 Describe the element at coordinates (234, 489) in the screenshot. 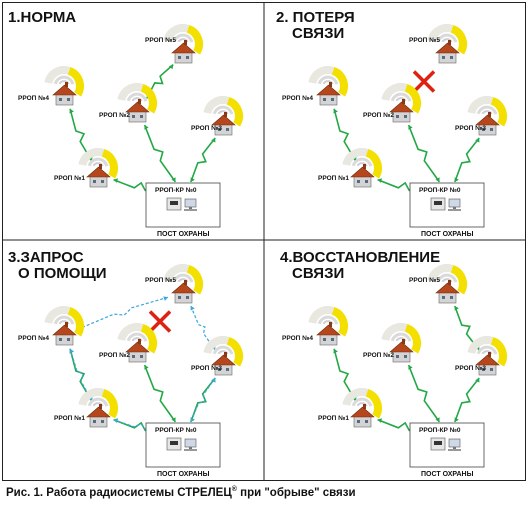

I see `registered-mark: ®` at that location.